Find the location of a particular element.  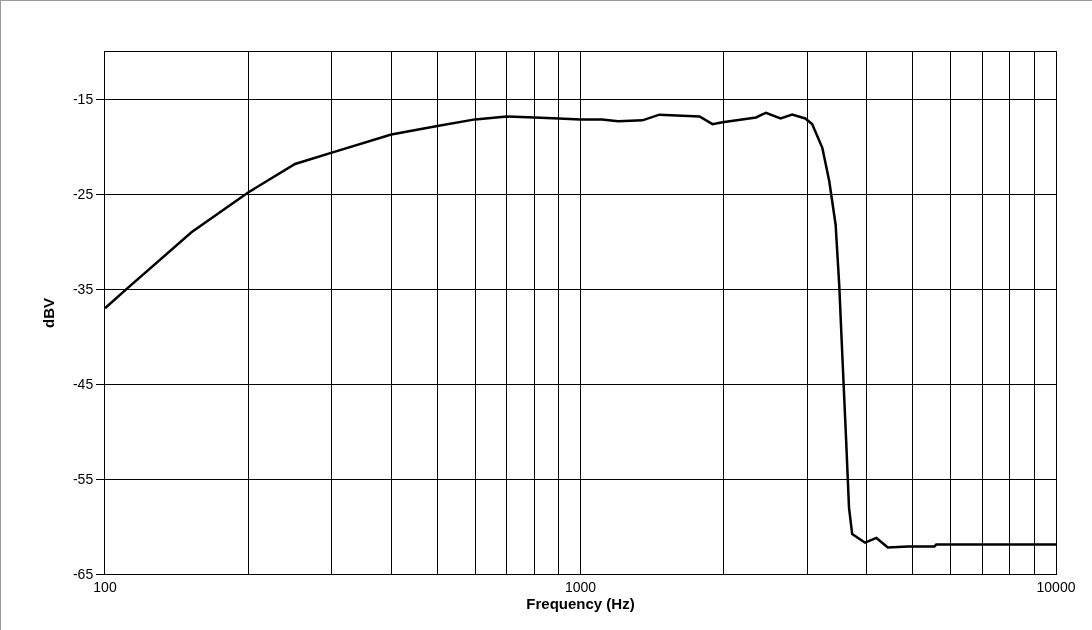

y-tick-label: -55 is located at coordinates (83, 478).